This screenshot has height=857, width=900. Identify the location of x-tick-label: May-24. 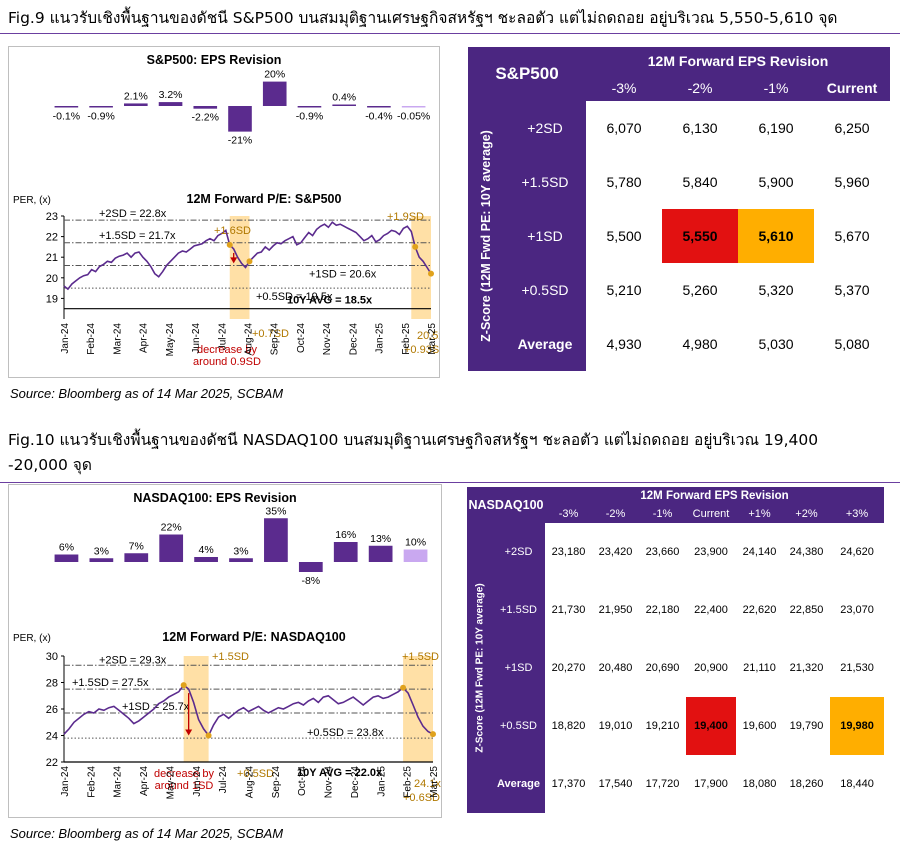
(170, 783).